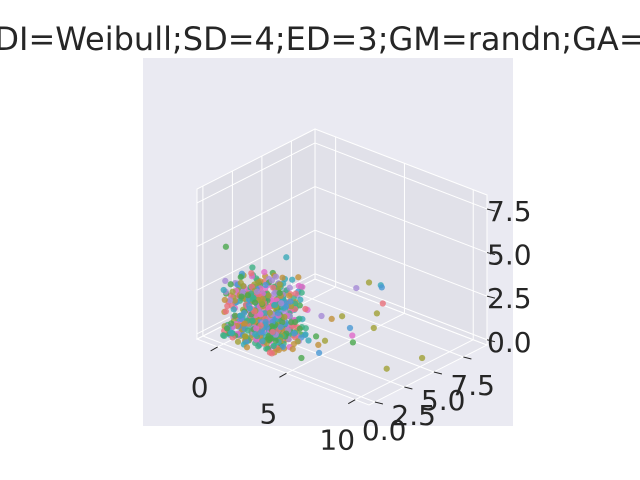 Image resolution: width=640 pixels, height=480 pixels. Describe the element at coordinates (320, 39) in the screenshot. I see `chart-title: DI=Weibull;SD=4;ED=3;GM=randn;GA=` at that location.